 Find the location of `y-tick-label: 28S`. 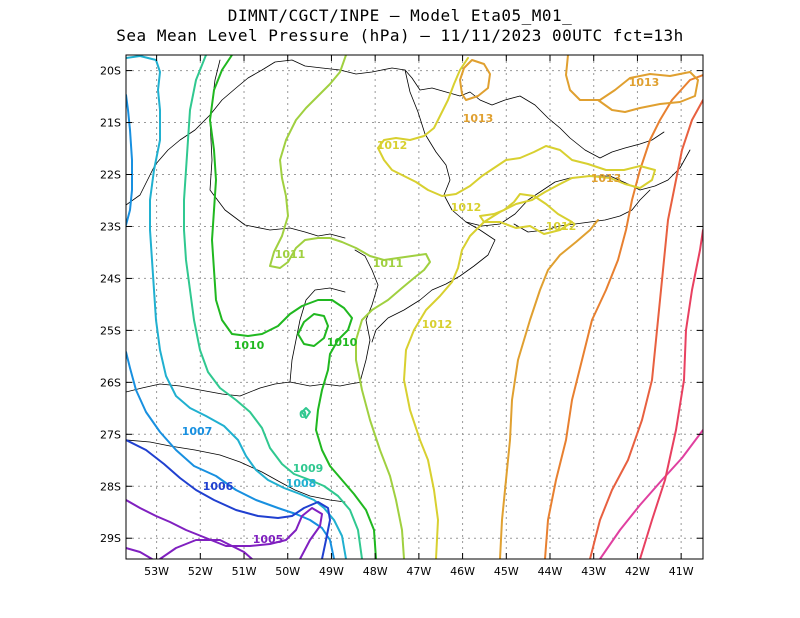

y-tick-label: 28S is located at coordinates (110, 486).